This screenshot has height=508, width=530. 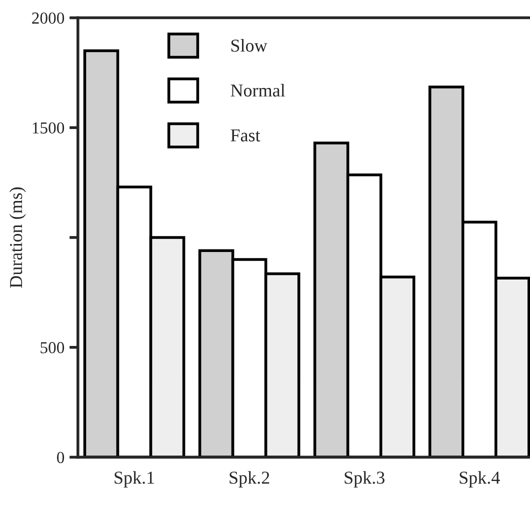 I want to click on x-tick-label: Spk.1, so click(x=134, y=479).